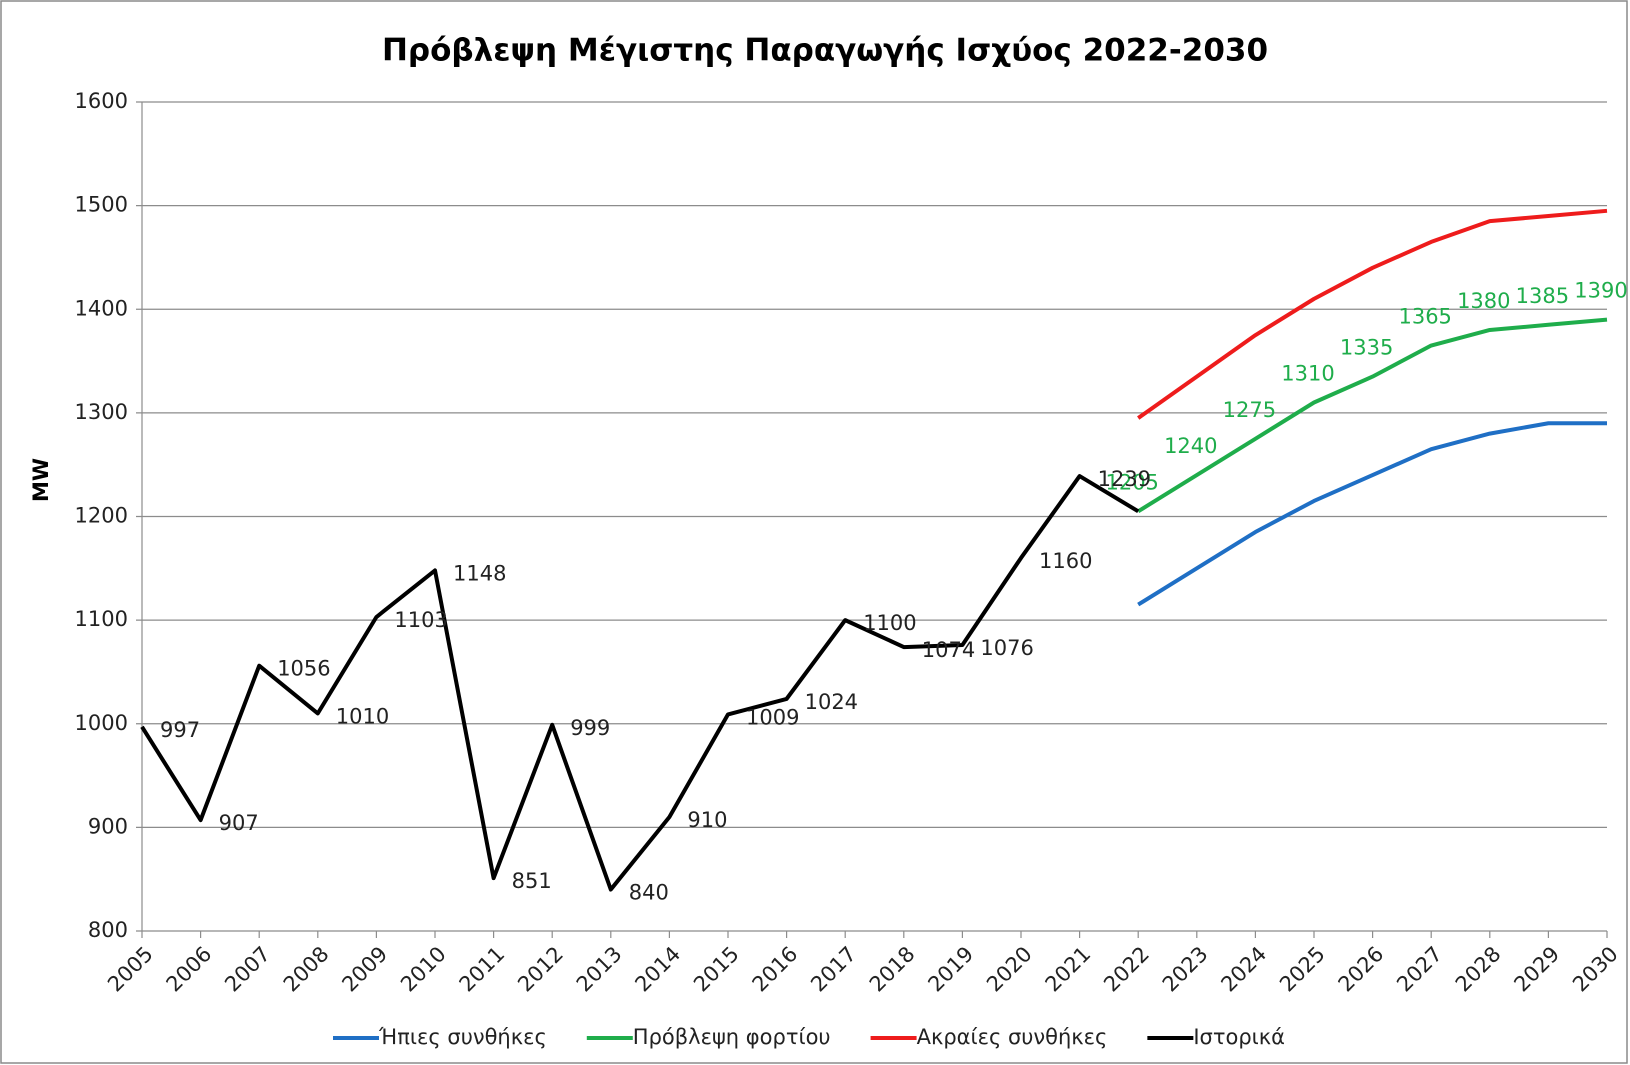  Describe the element at coordinates (101, 723) in the screenshot. I see `y-tick-label: 1000` at that location.